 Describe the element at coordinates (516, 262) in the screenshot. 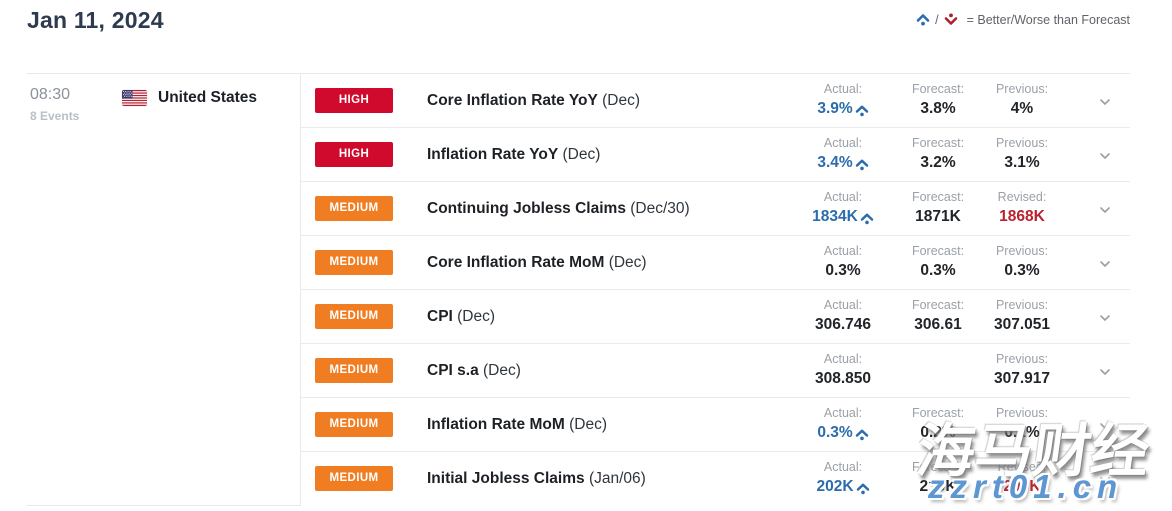

I see `event-name-text: Core Inflation Rate MoM` at that location.